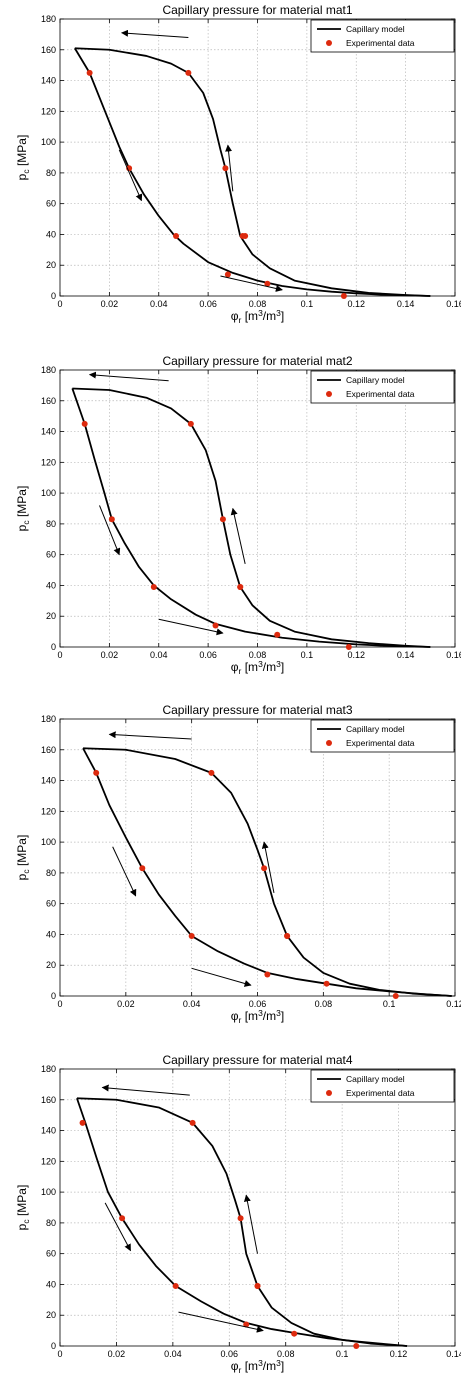 Image resolution: width=461 pixels, height=1376 pixels. Describe the element at coordinates (257, 710) in the screenshot. I see `chart-title: Capillary pressure for material mat3` at that location.